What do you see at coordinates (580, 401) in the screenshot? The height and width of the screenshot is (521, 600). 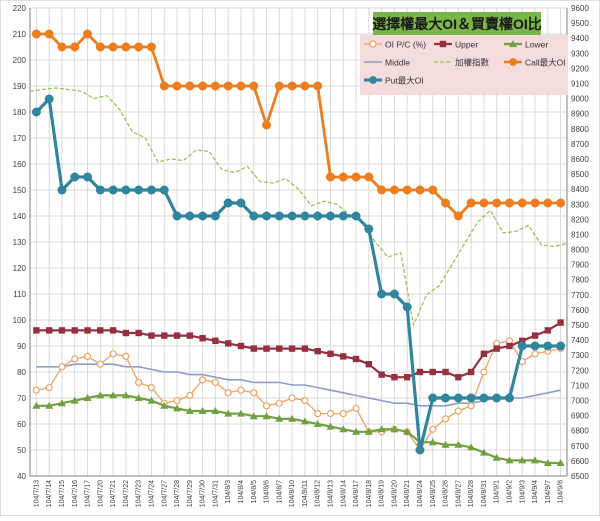 I see `right-tick-label: 7000` at bounding box center [580, 401].